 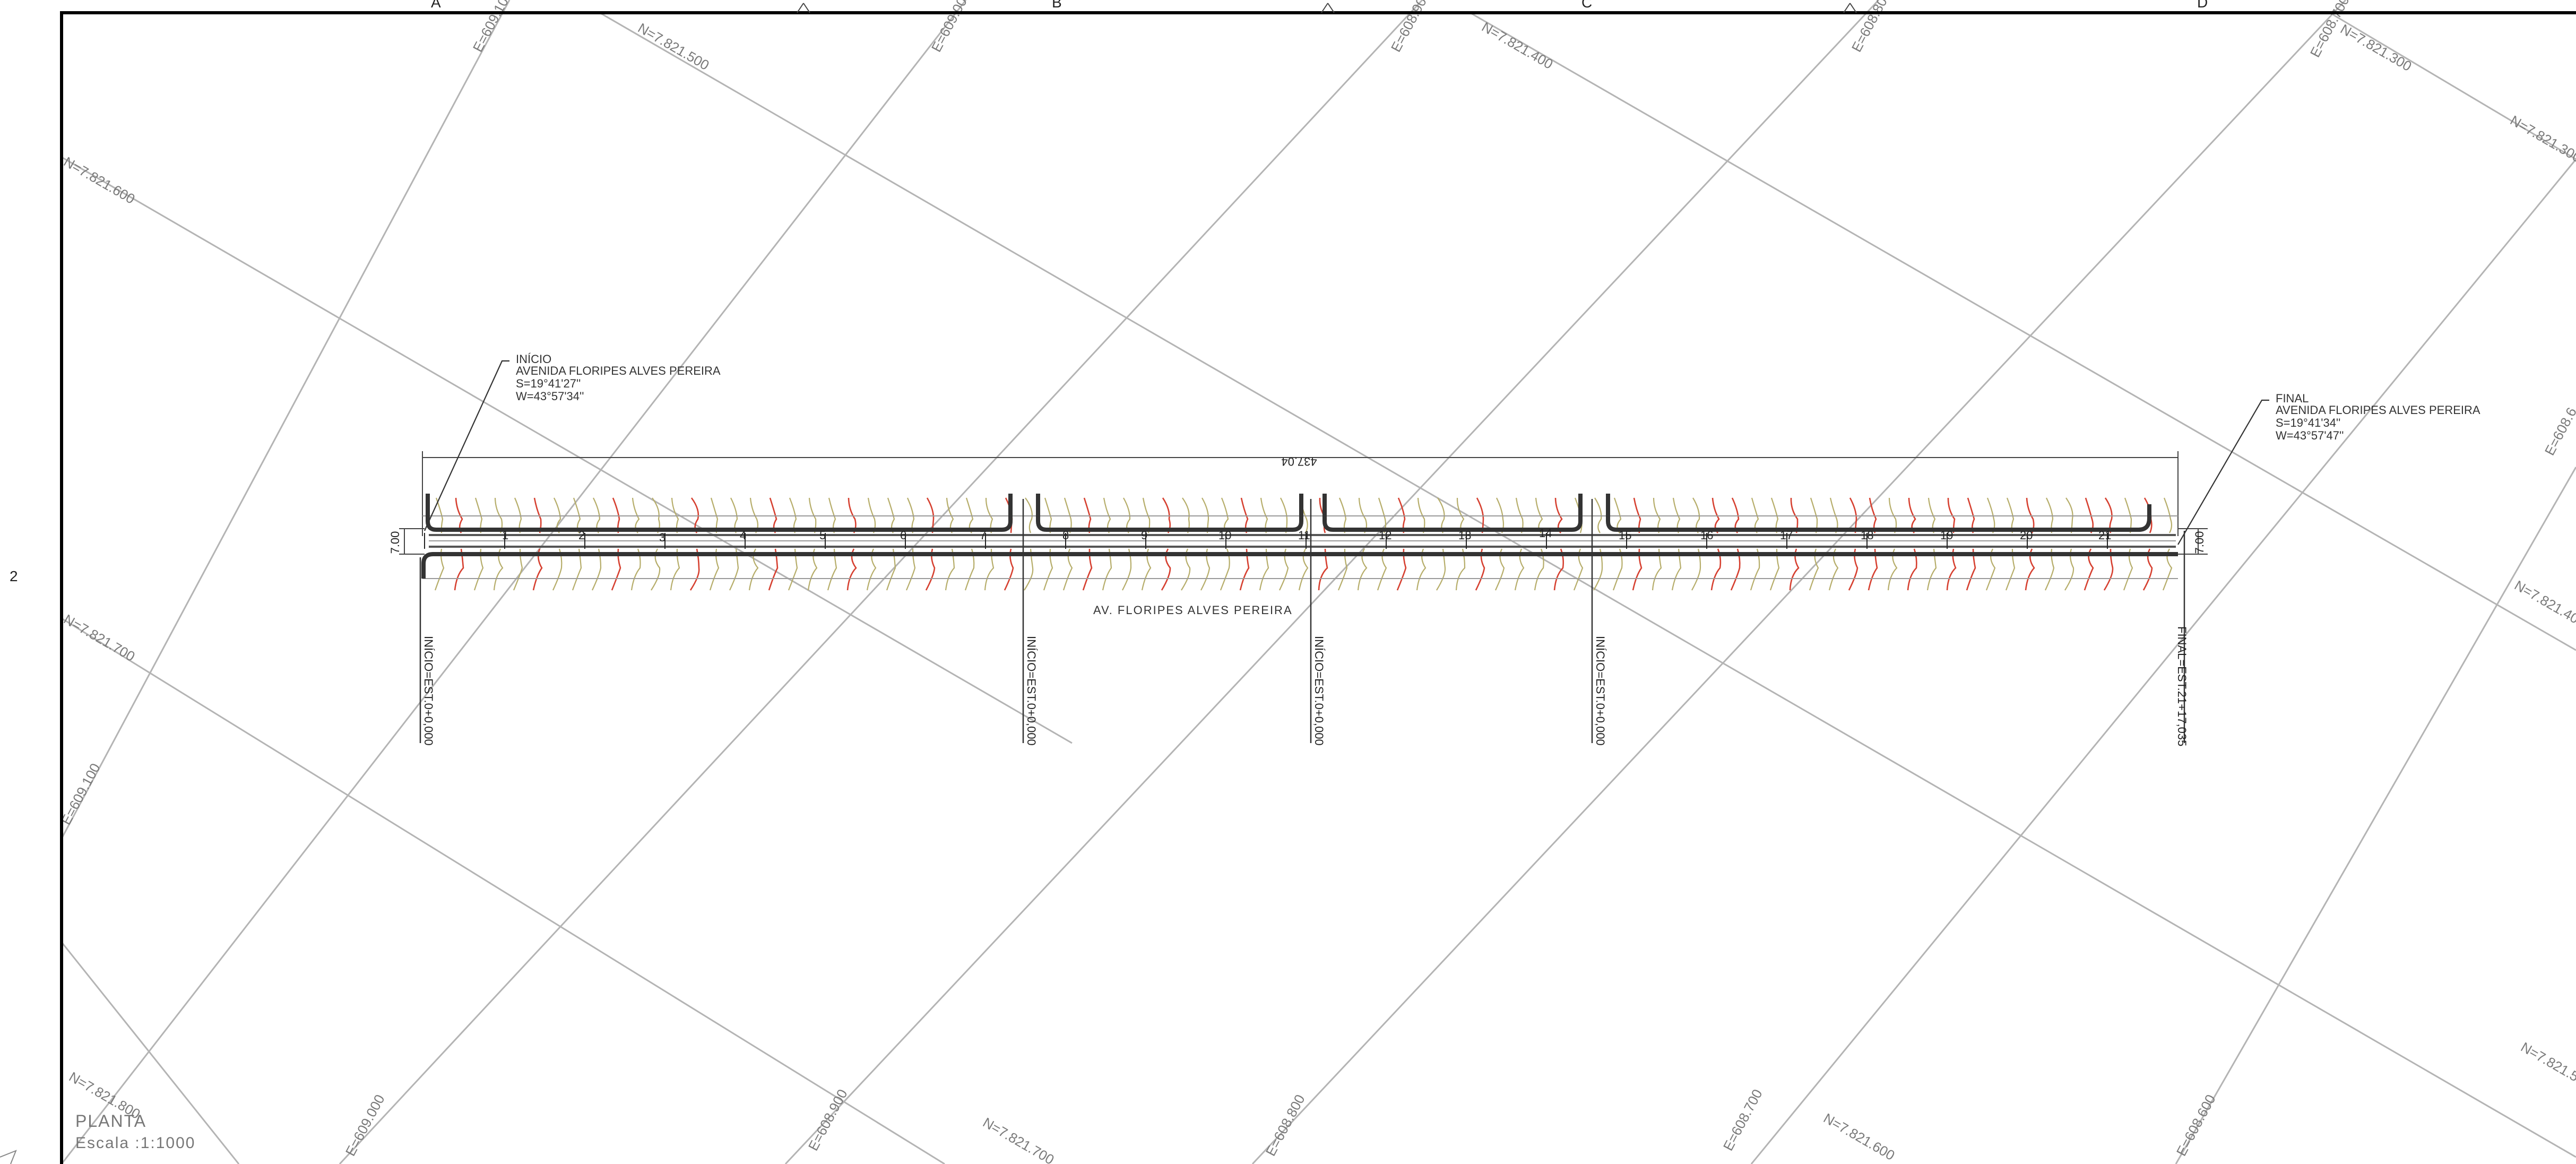 What do you see at coordinates (823, 535) in the screenshot?
I see `station-label: 5` at bounding box center [823, 535].